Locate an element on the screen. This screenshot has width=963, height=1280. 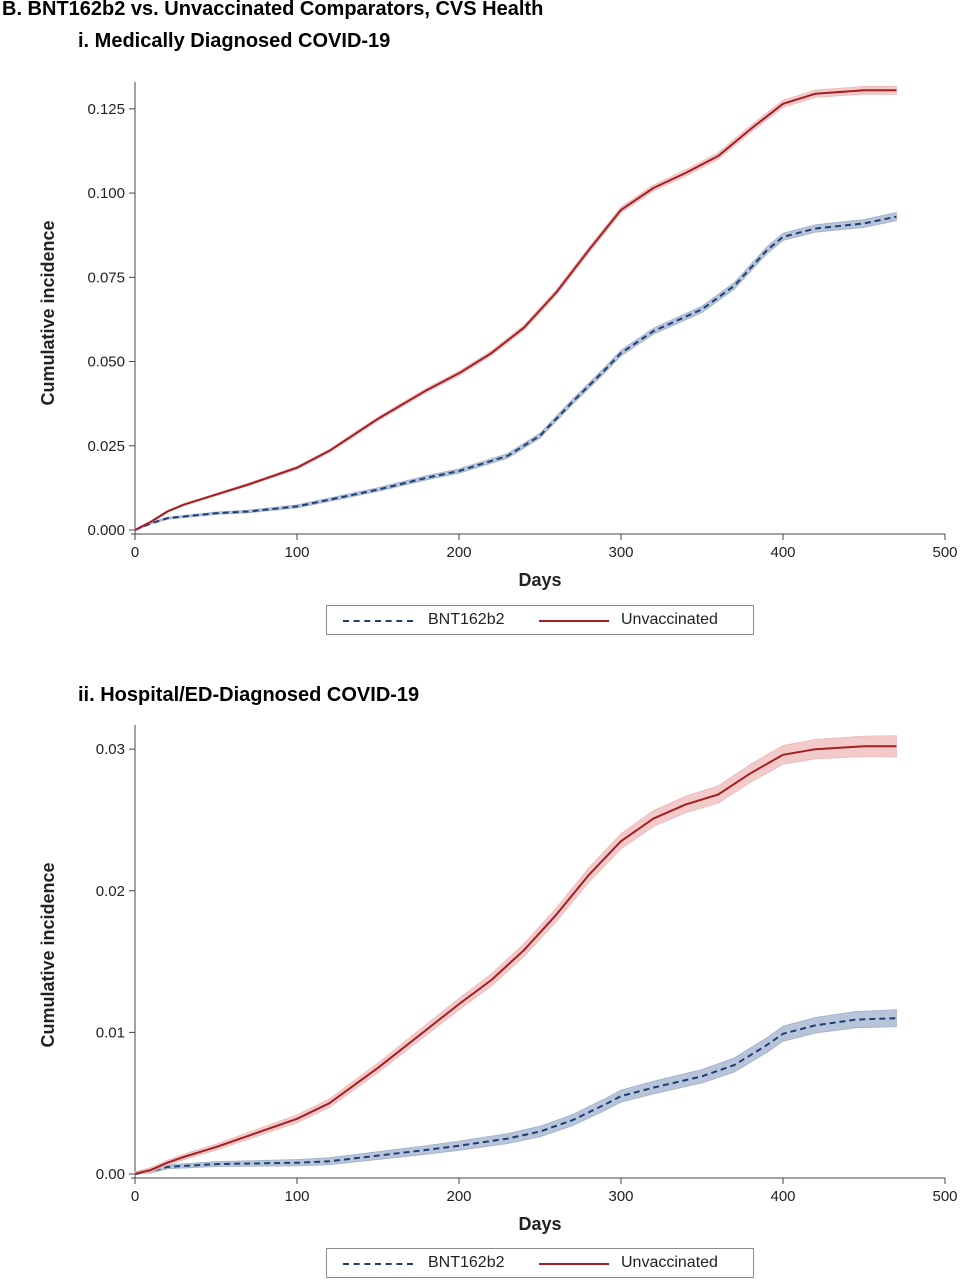
y-tick-label: 0.02 is located at coordinates (110, 891).